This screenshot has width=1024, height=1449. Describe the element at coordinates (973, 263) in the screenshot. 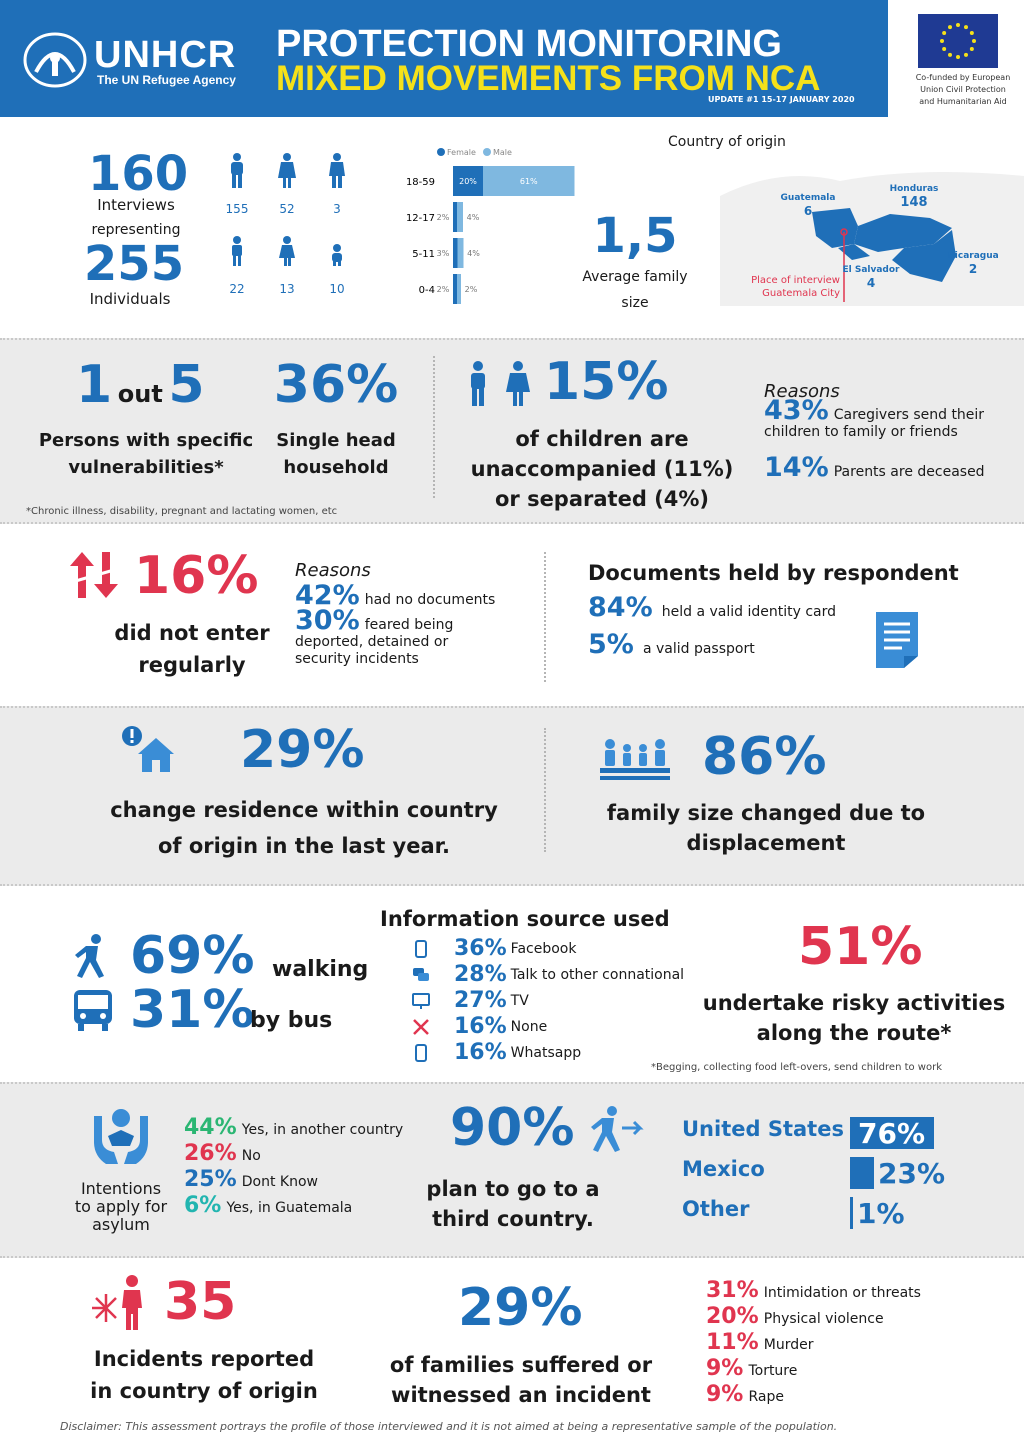

I see `map-label-nicaragua: Nicaragua 2` at that location.